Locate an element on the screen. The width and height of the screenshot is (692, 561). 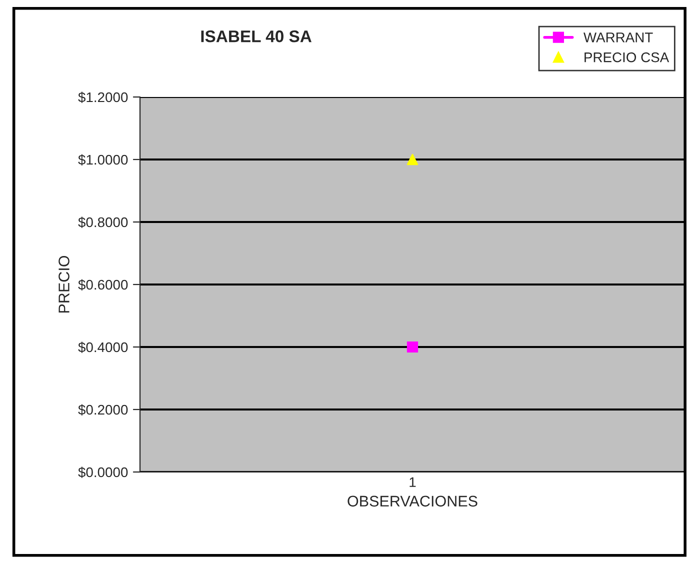
y-tick-label: $0.0000 is located at coordinates (103, 472).